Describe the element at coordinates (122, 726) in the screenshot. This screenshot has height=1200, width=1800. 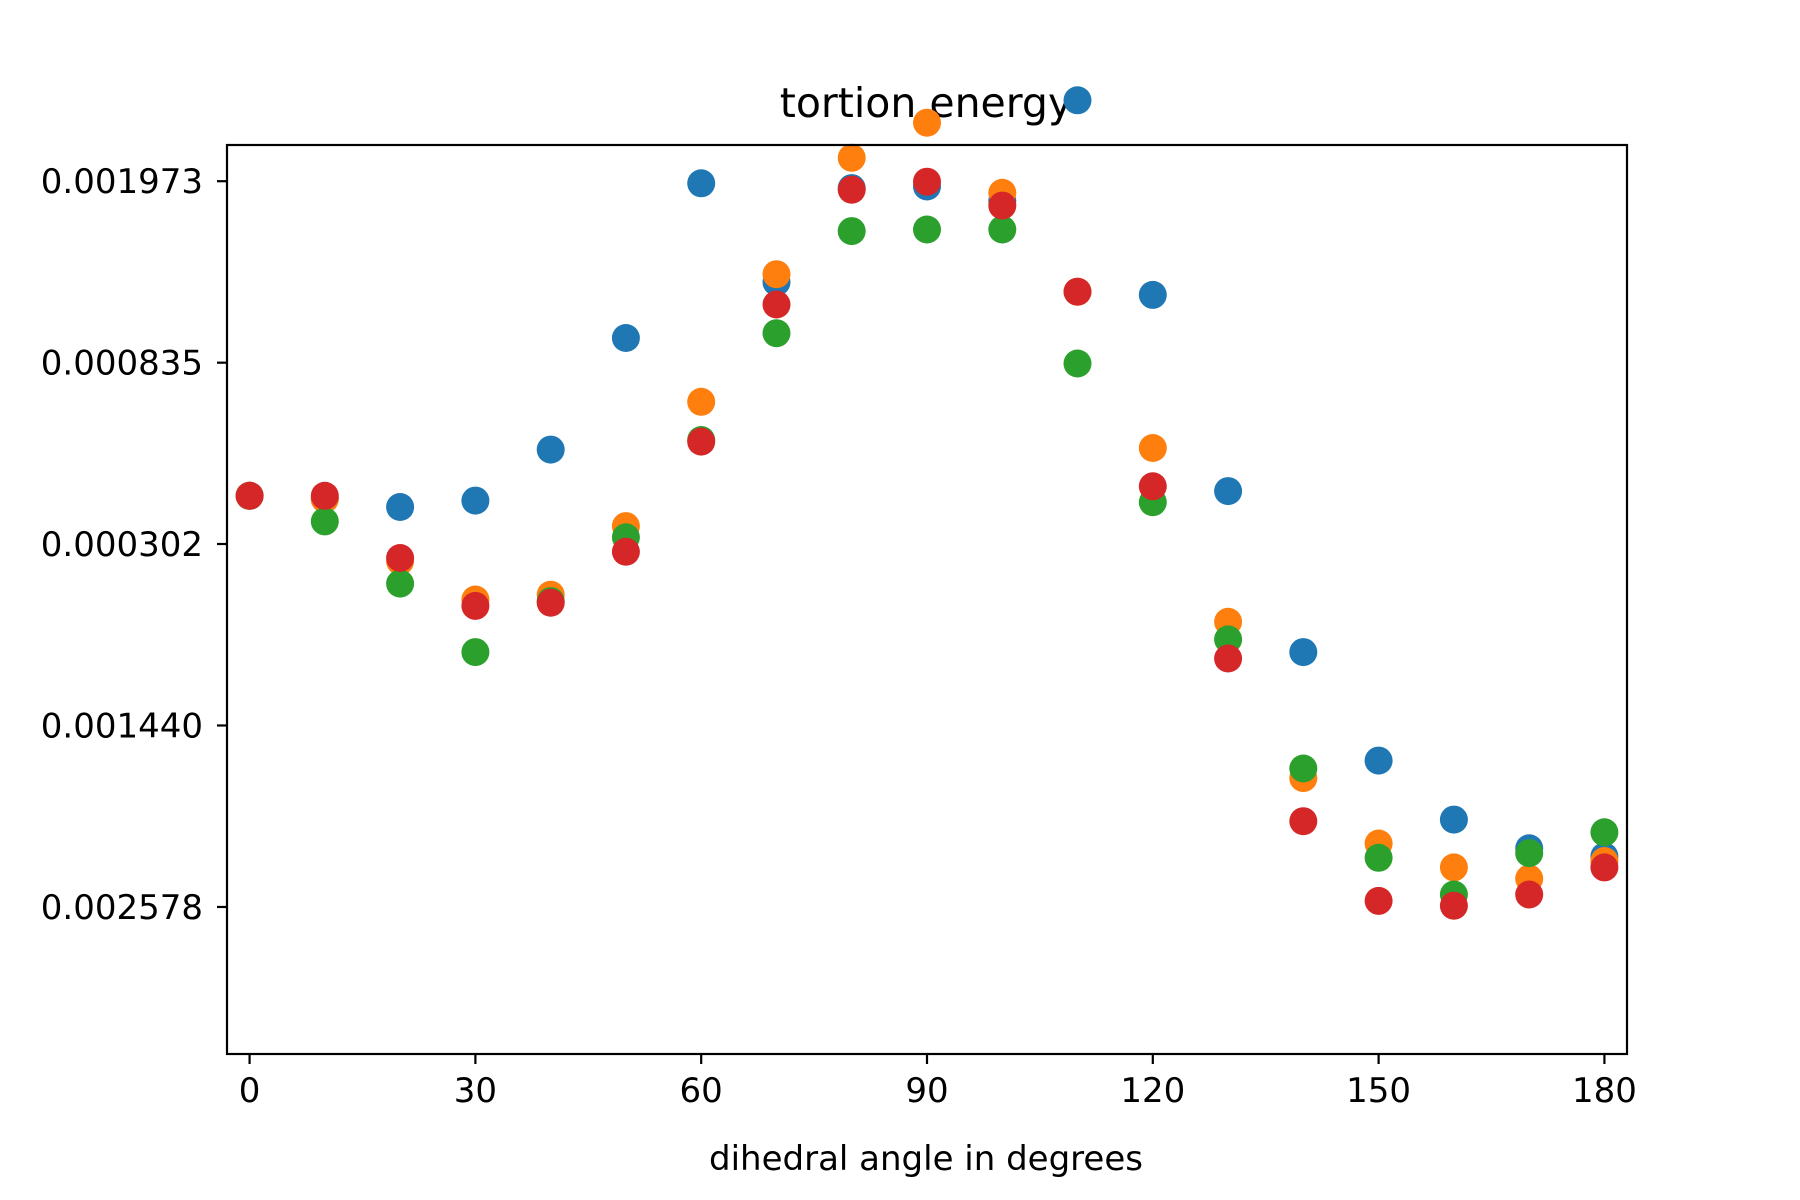
I see `y-tick-label: 0.001440` at that location.